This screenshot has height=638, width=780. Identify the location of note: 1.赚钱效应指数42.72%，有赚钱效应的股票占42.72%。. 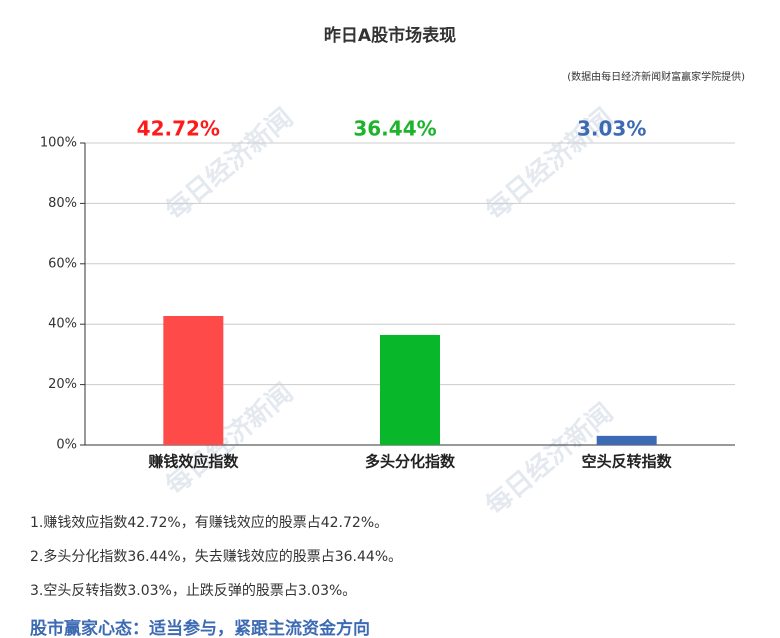
(209, 523).